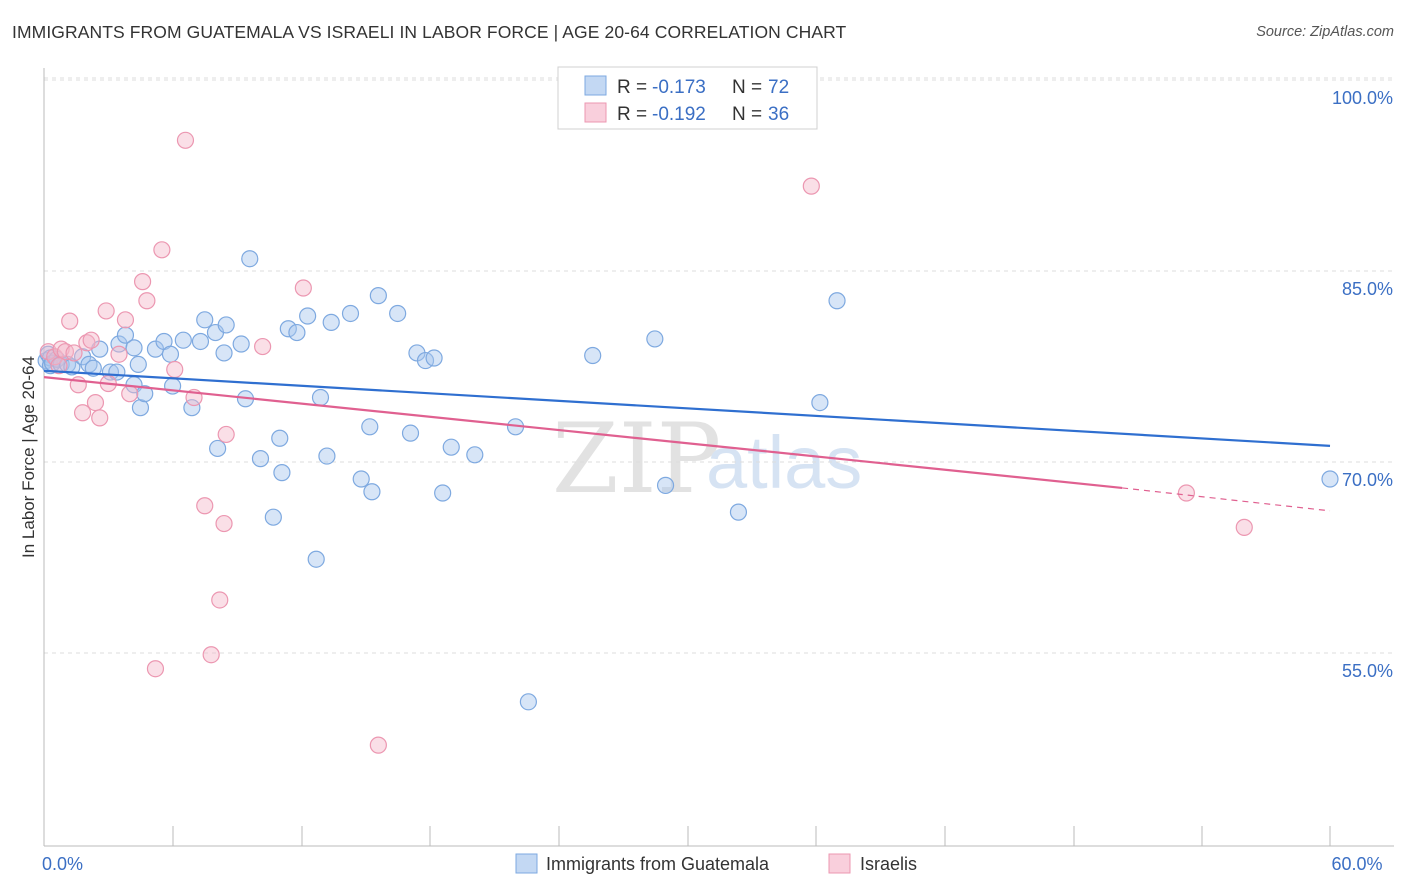 The image size is (1406, 892). Describe the element at coordinates (679, 114) in the screenshot. I see `legend-r-value-israelis: -0.192` at that location.